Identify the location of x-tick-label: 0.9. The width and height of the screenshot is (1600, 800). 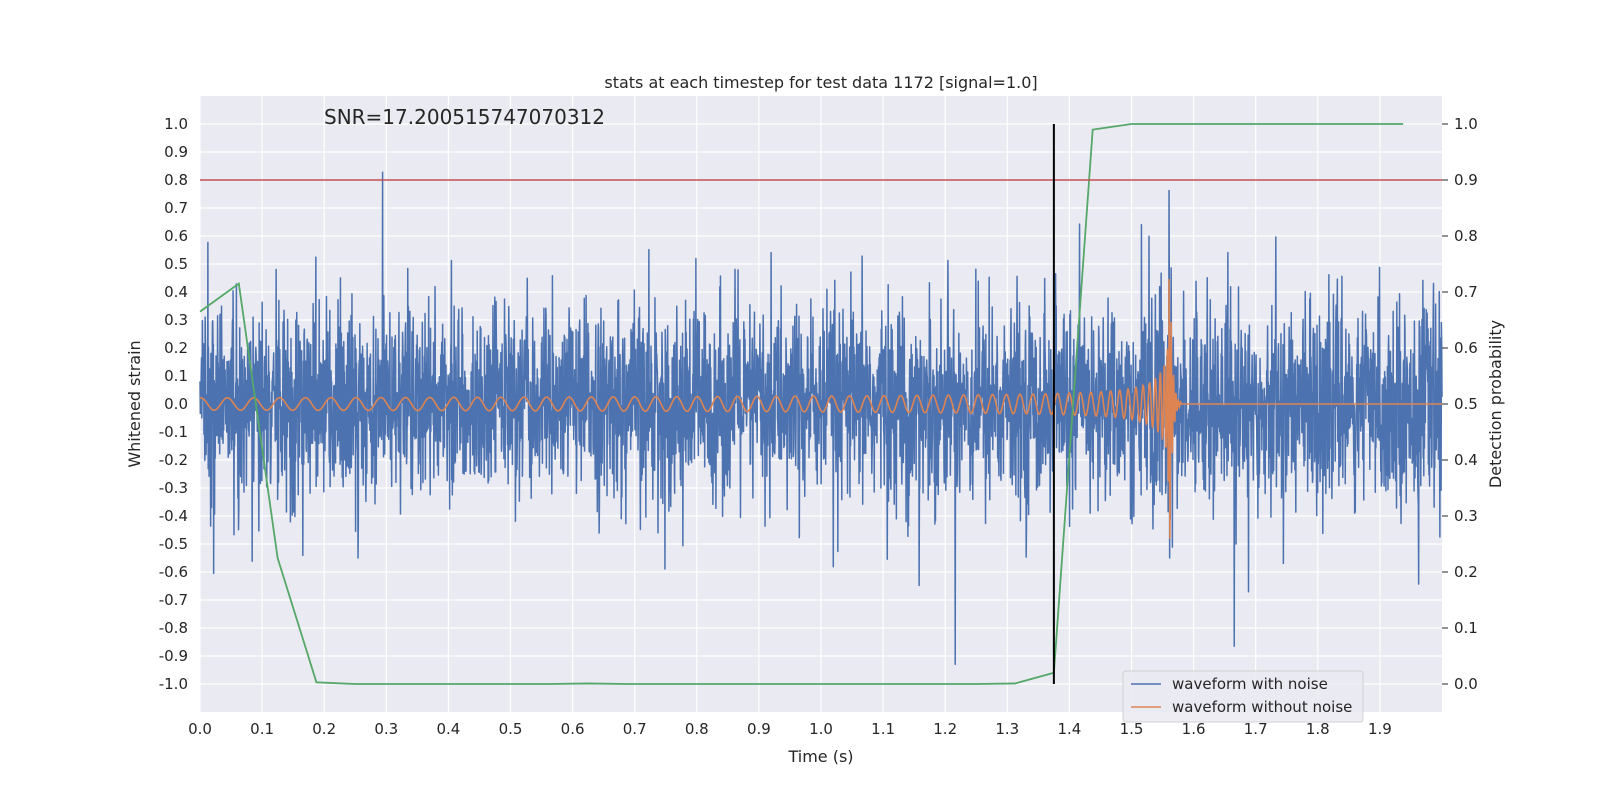
(759, 729).